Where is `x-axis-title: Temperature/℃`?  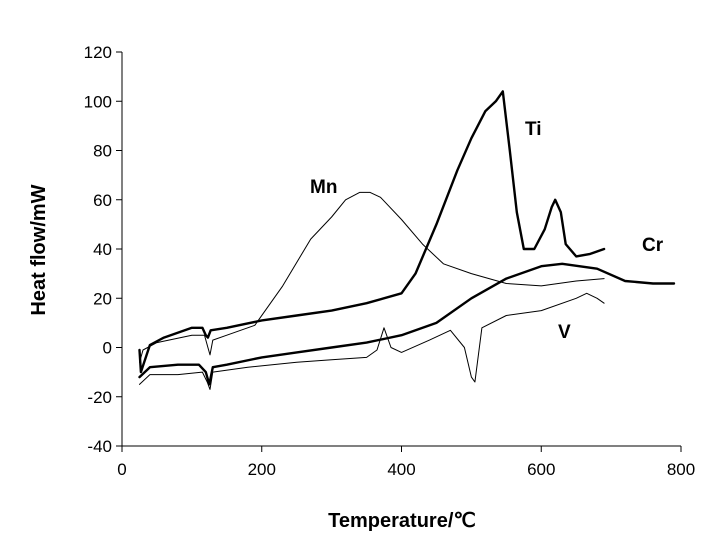 x-axis-title: Temperature/℃ is located at coordinates (402, 521).